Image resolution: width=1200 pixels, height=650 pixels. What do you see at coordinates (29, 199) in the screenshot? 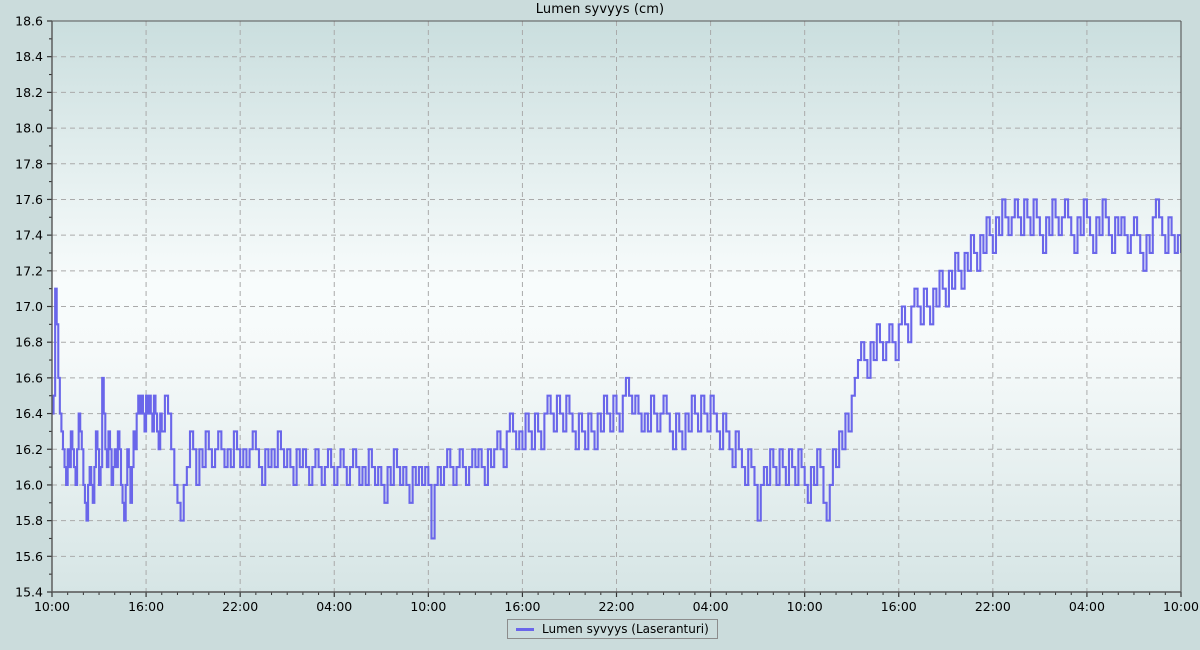
I see `y-axis-tick-label: 17.6` at bounding box center [29, 199].